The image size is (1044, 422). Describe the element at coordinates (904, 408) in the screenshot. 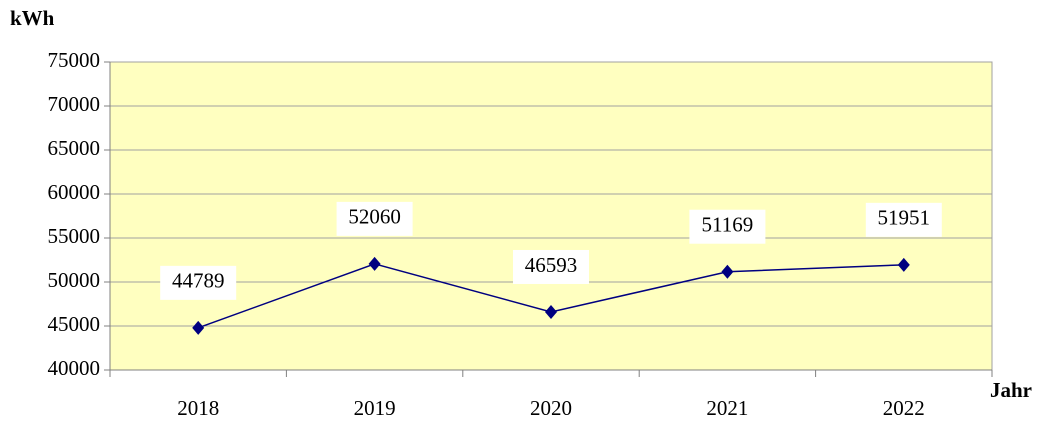

I see `x-tick-label: 2022` at that location.